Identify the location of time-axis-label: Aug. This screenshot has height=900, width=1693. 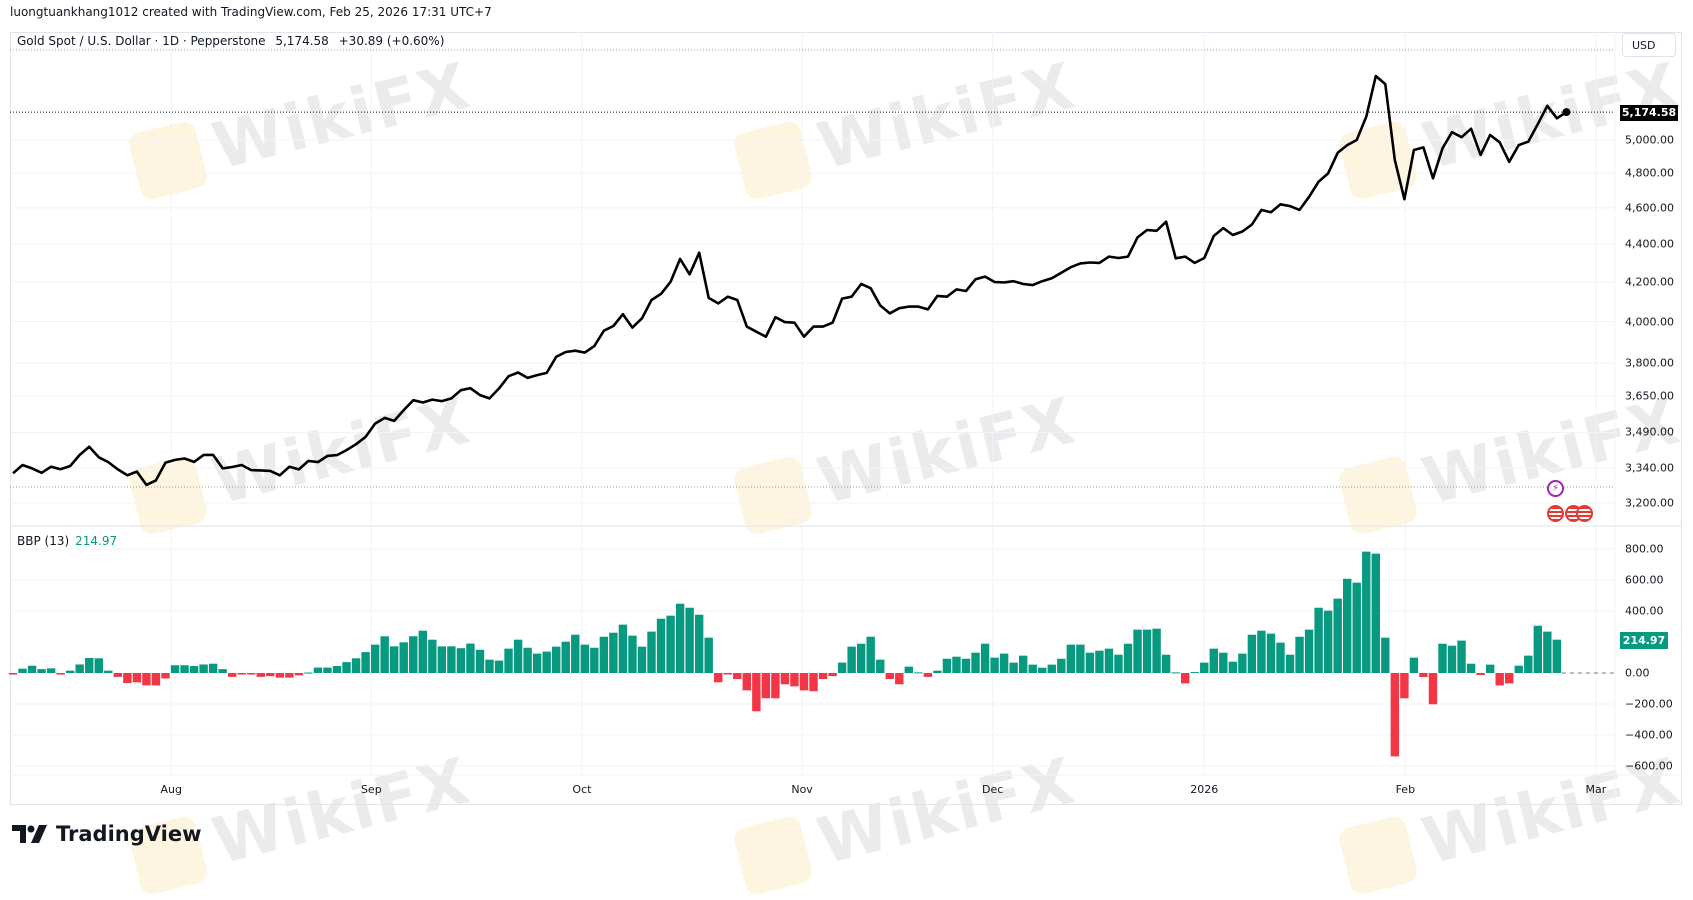
(171, 789).